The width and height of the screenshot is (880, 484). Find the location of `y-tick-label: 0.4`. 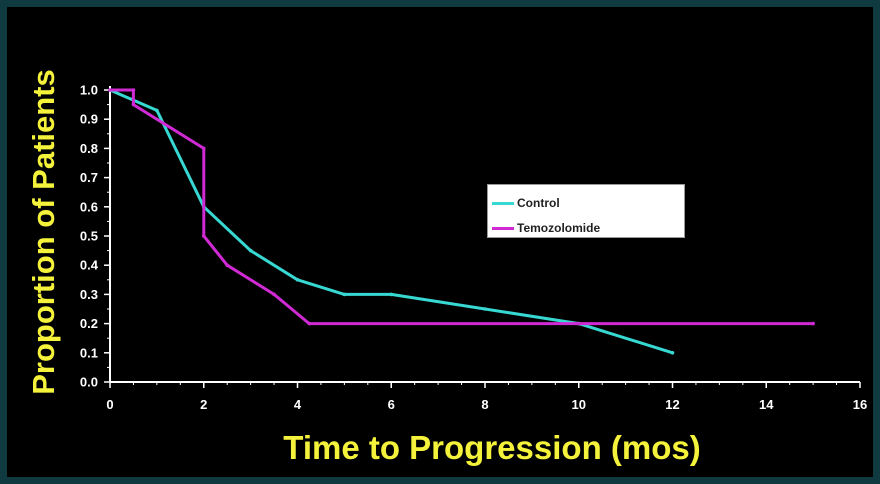

y-tick-label: 0.4 is located at coordinates (89, 265).